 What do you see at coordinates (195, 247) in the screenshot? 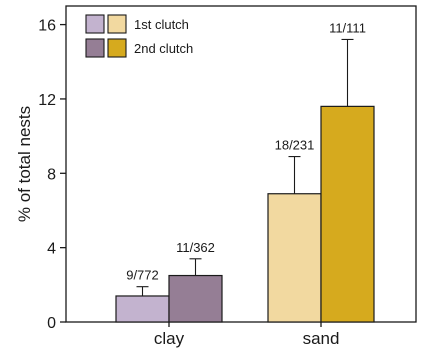
I see `data-label-clay-series-2: 11/362` at bounding box center [195, 247].